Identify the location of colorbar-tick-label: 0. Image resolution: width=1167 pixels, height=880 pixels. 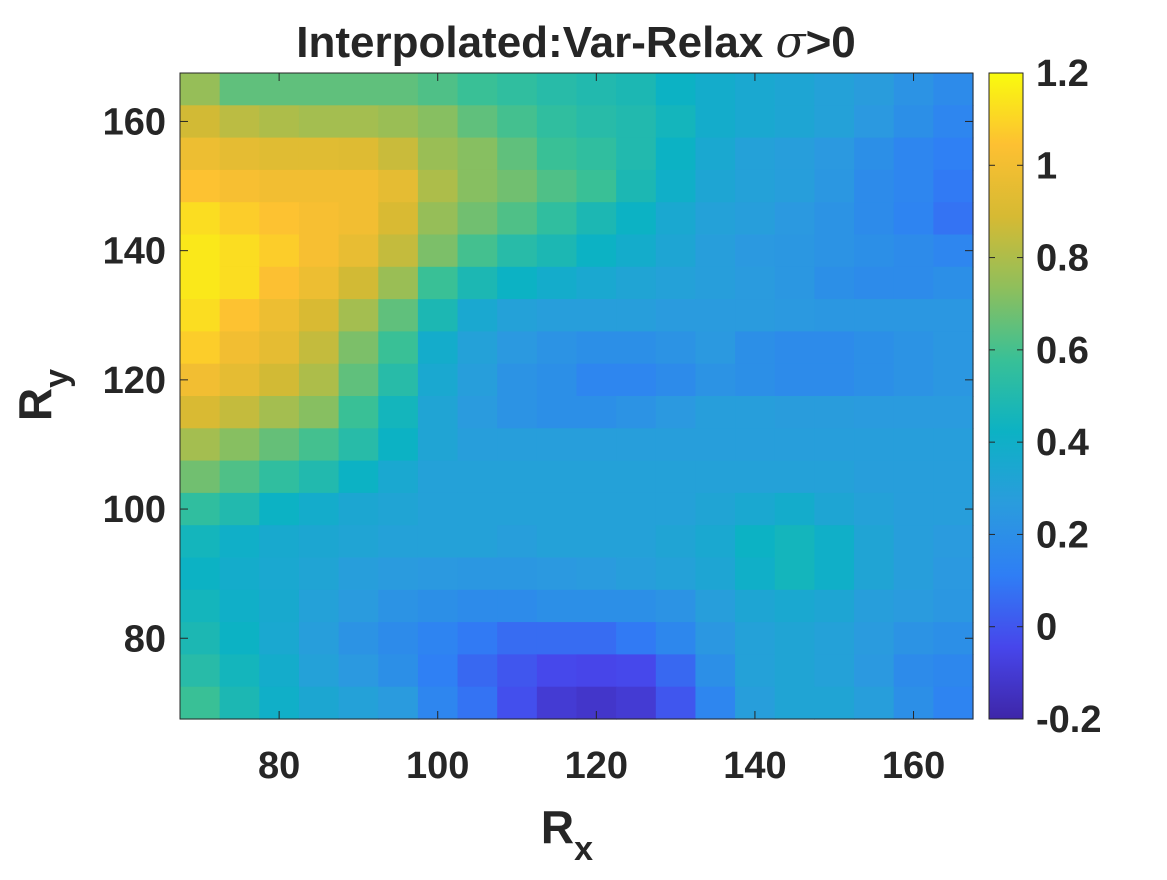
(1046, 628).